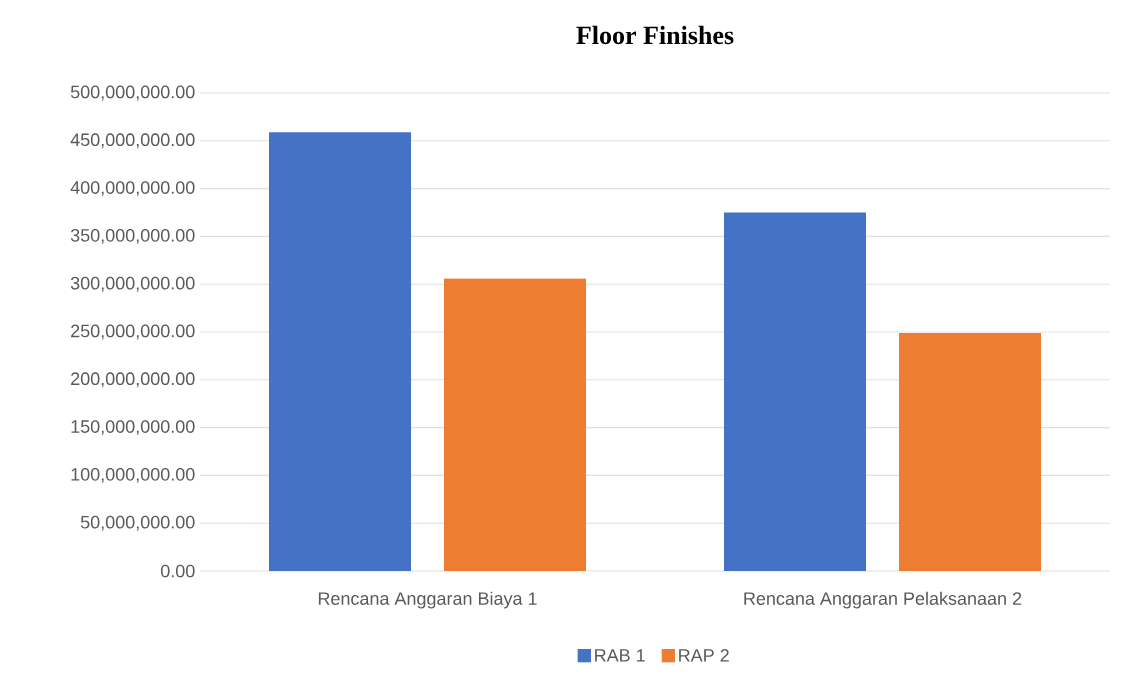 The height and width of the screenshot is (689, 1123). What do you see at coordinates (133, 475) in the screenshot?
I see `y-tick-label: 100,000,000.00` at bounding box center [133, 475].